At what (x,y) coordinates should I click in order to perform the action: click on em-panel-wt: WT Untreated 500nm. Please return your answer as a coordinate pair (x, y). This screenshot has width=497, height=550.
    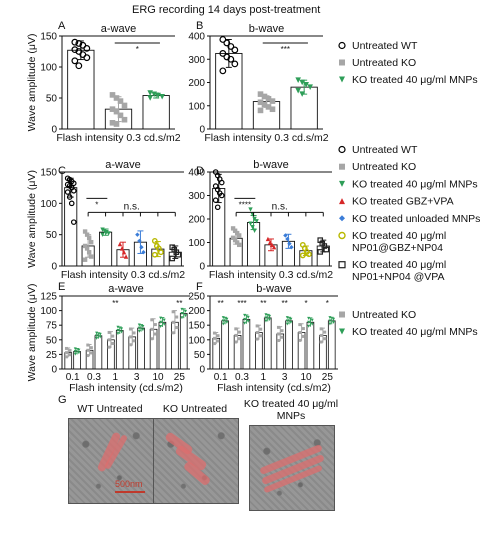
    Looking at the image, I should click on (110, 453).